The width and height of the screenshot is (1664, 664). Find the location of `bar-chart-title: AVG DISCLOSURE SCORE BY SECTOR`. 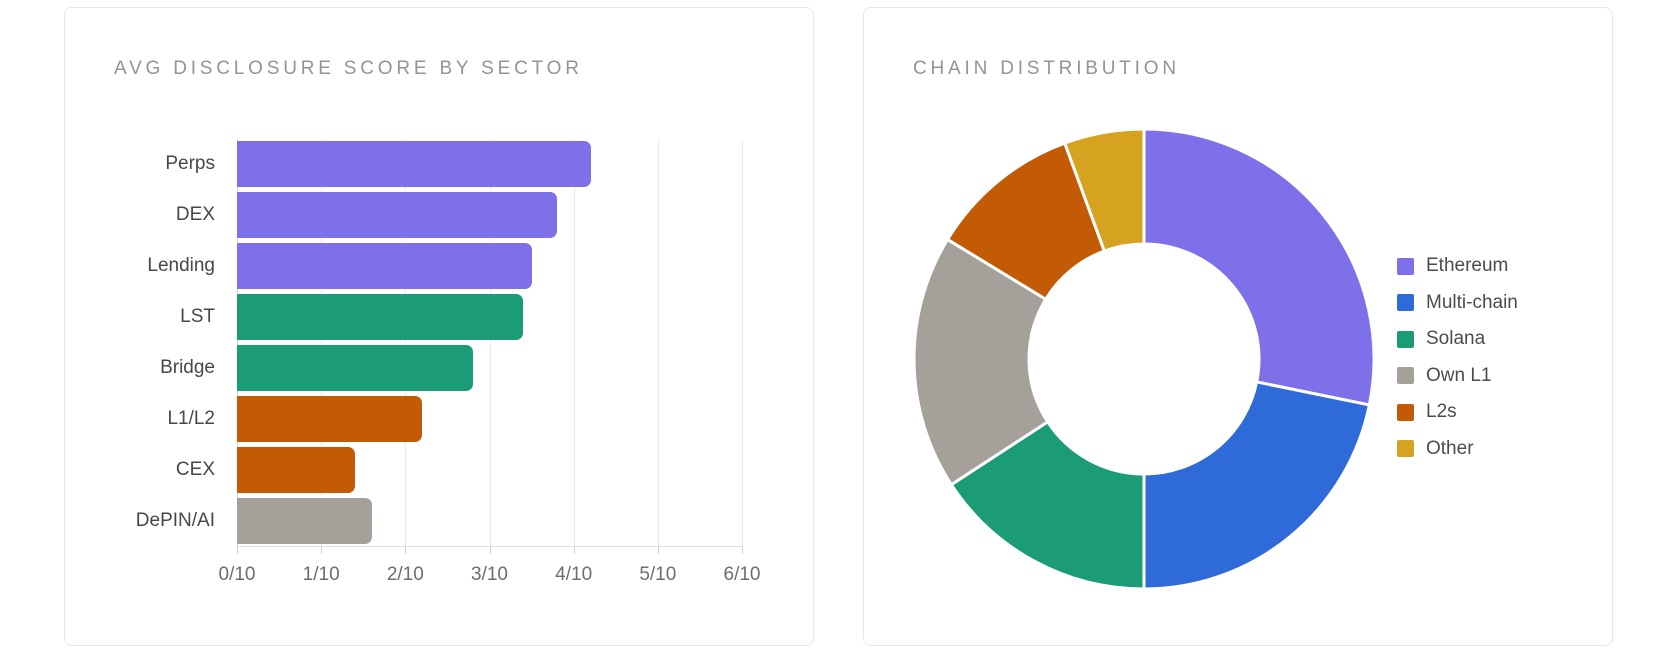

bar-chart-title: AVG DISCLOSURE SCORE BY SECTOR is located at coordinates (348, 68).